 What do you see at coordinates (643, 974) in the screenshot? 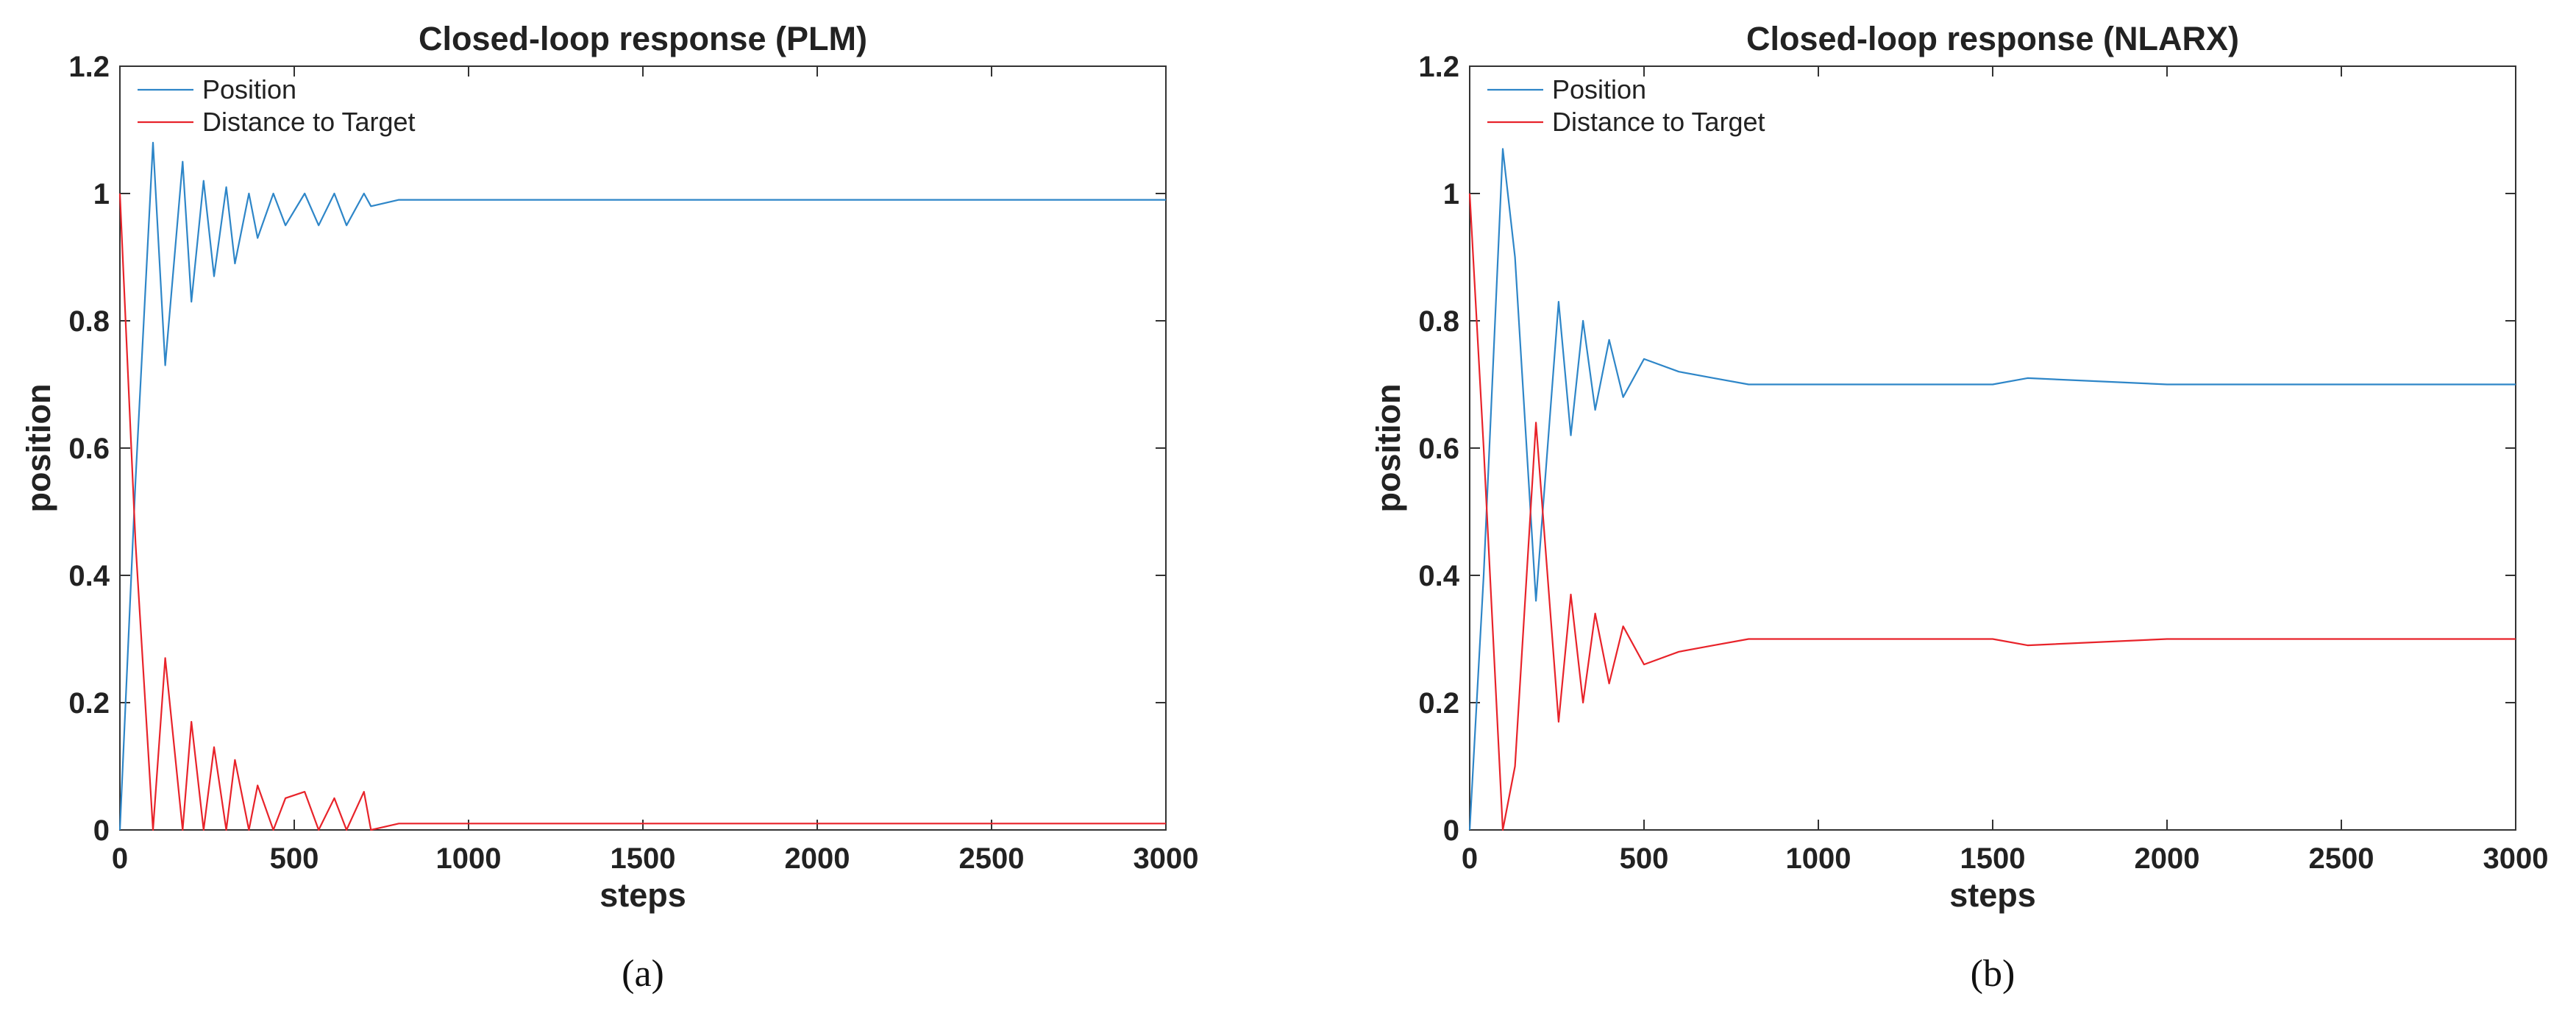
I see `subfigure-caption: (a)` at bounding box center [643, 974].